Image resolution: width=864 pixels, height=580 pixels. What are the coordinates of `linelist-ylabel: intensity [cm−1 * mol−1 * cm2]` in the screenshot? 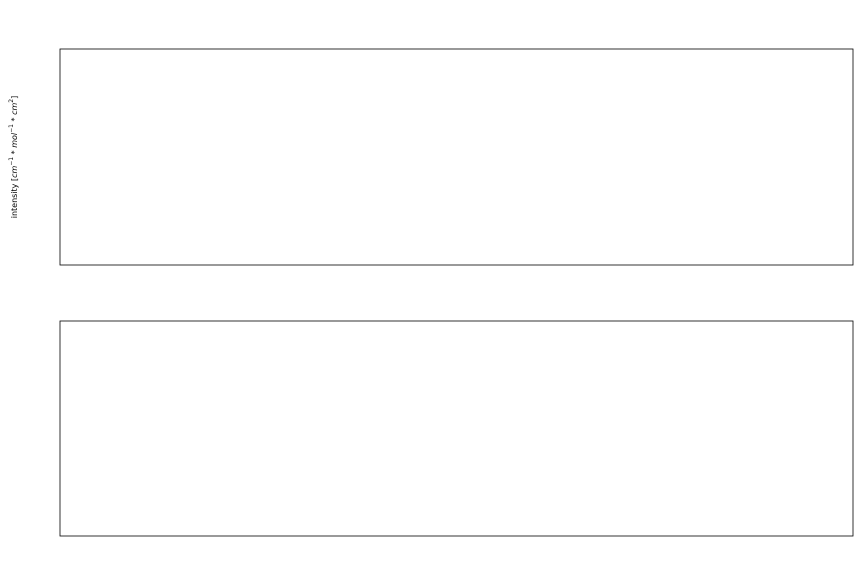 It's located at (13, 157).